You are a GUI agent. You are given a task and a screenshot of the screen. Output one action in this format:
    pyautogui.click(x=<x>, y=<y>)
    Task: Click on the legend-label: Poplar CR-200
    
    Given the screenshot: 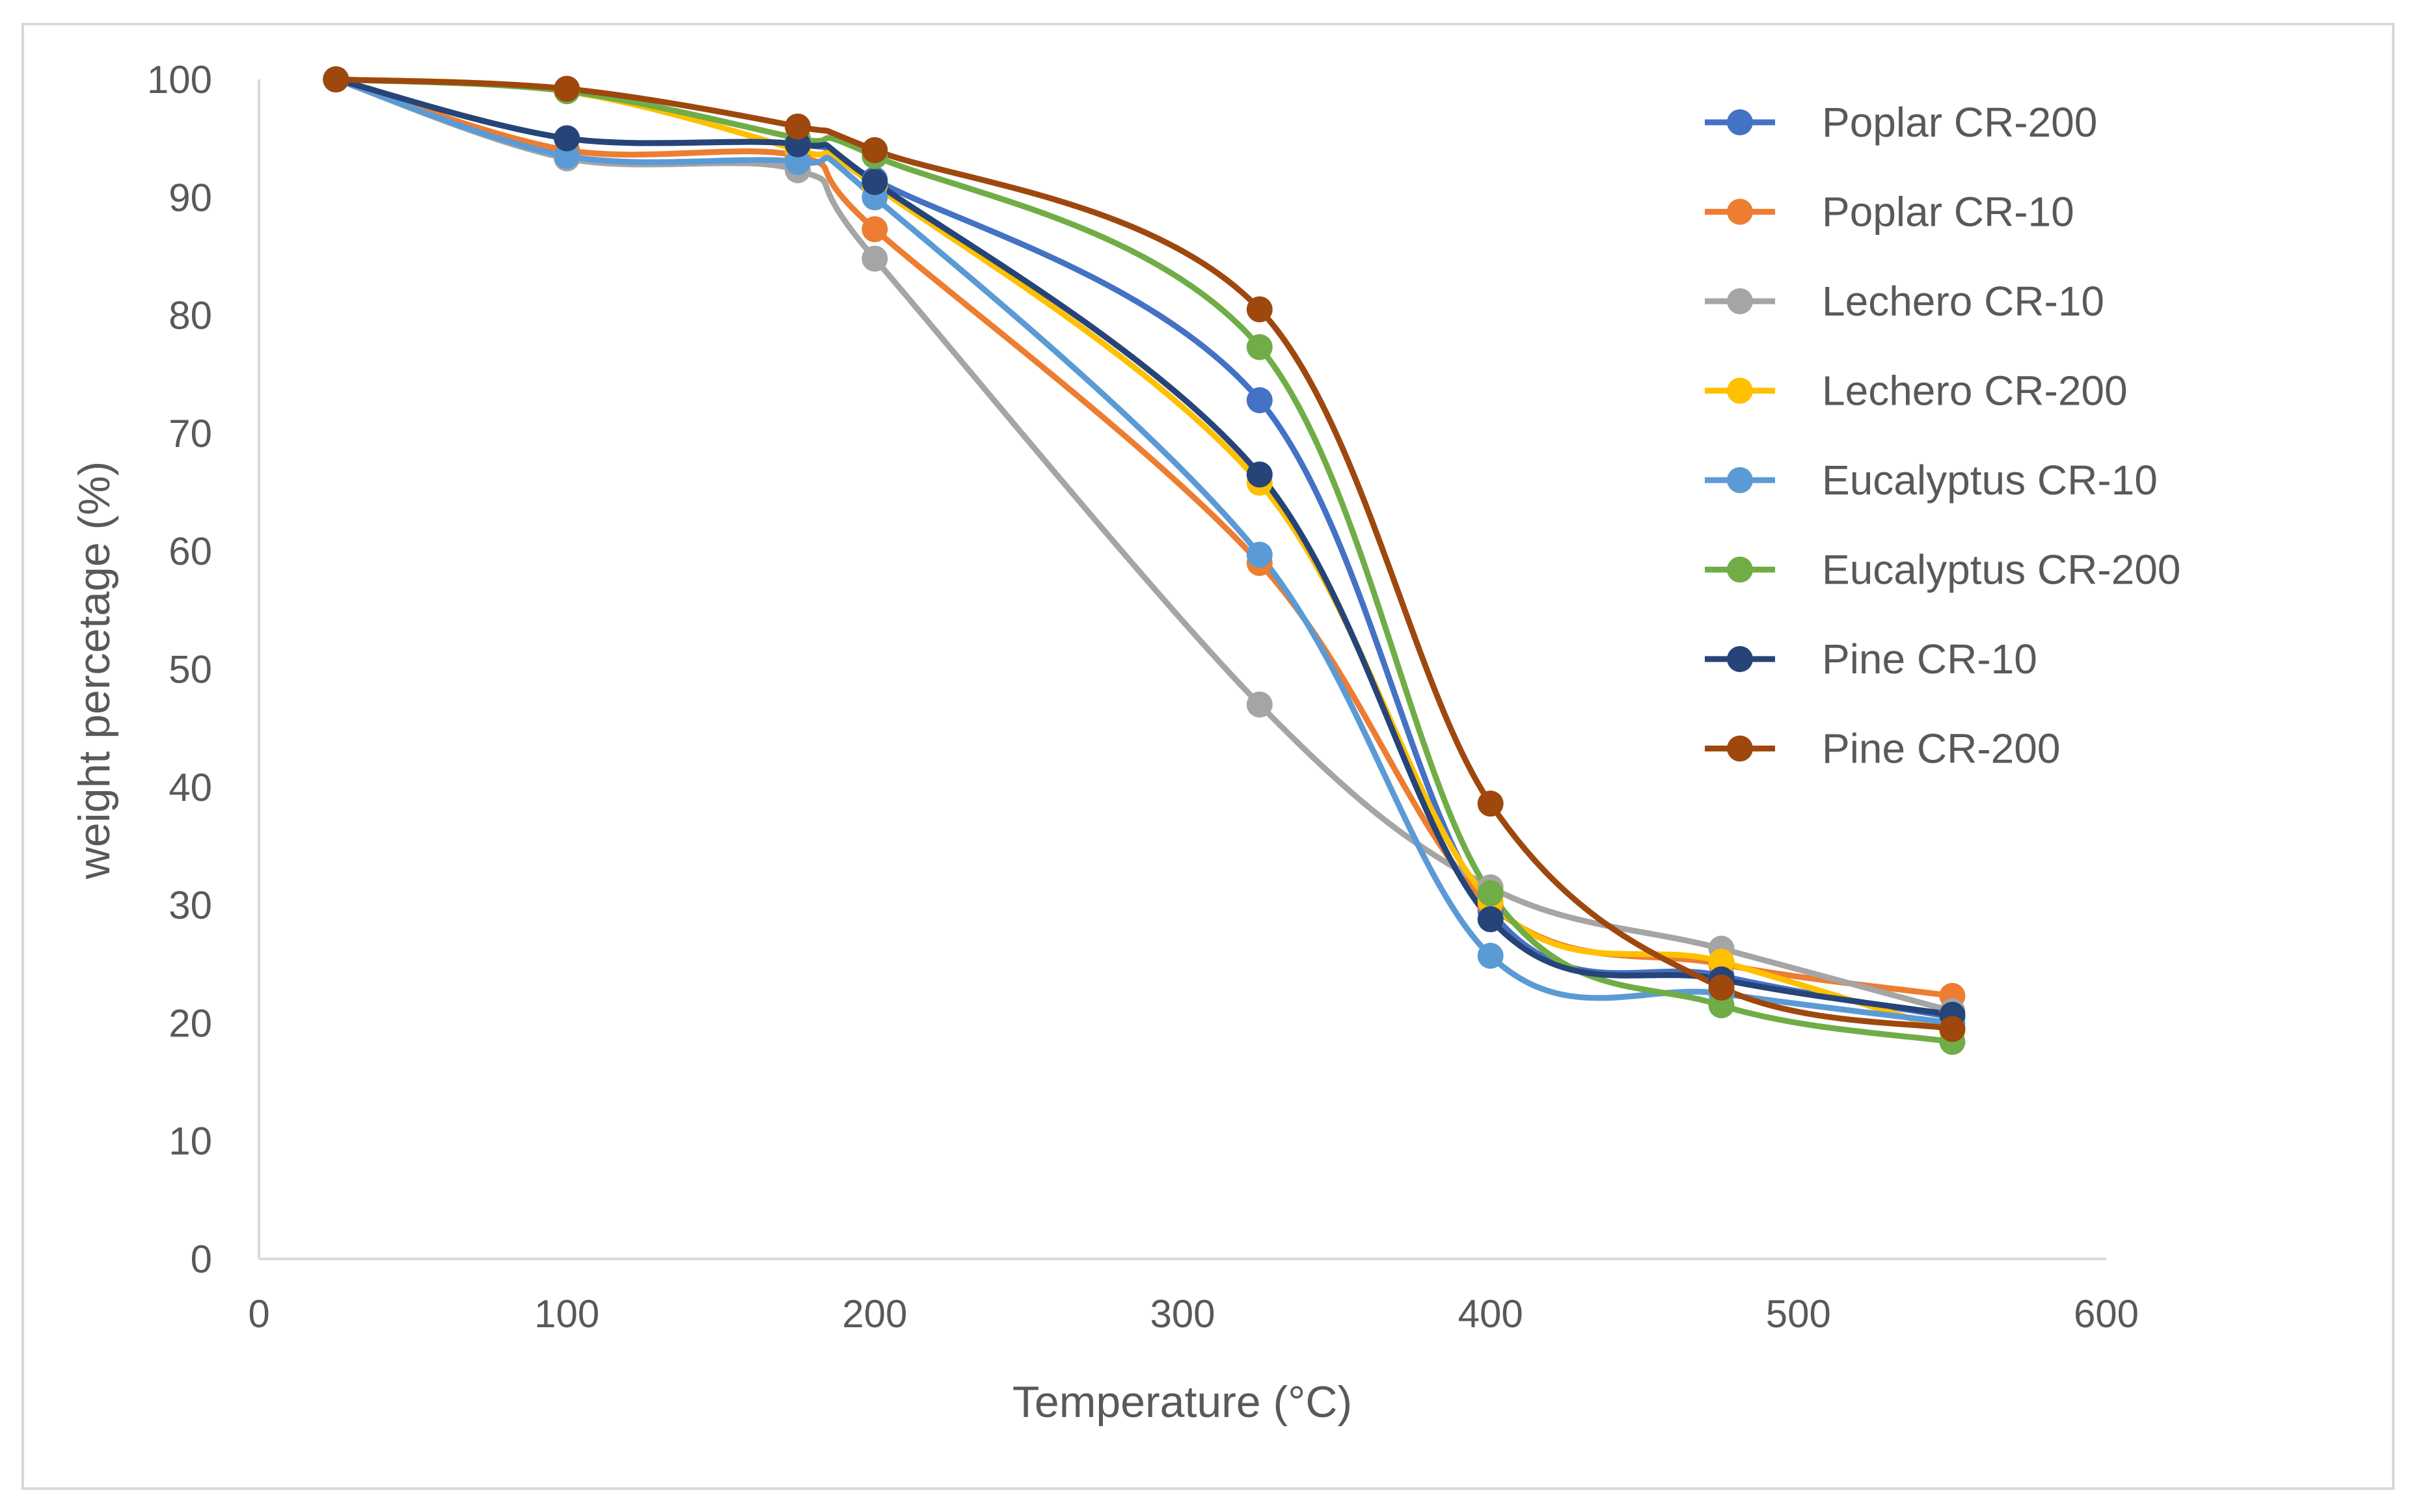 What is the action you would take?
    pyautogui.click(x=1959, y=122)
    